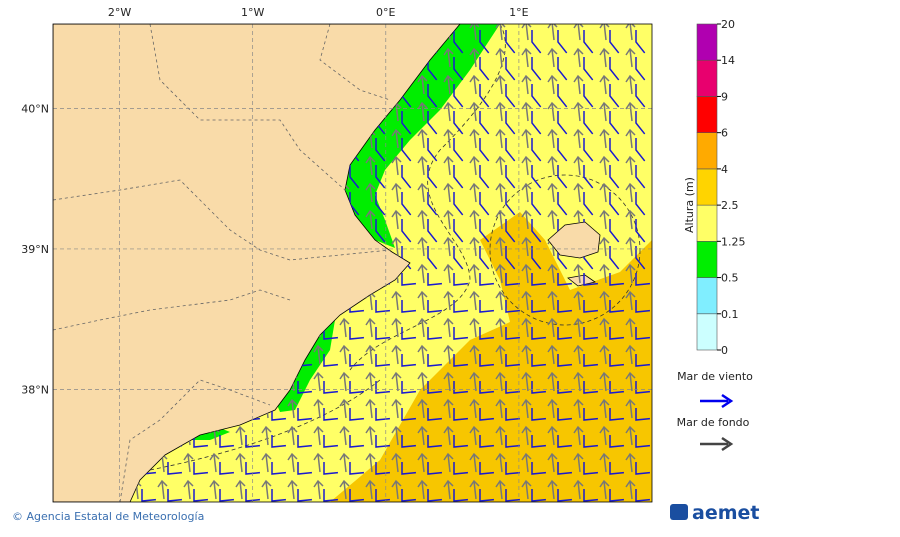 This screenshot has height=537, width=900. What do you see at coordinates (108, 516) in the screenshot?
I see `footer-credit: © Agencia Estatal de Meteorología` at bounding box center [108, 516].